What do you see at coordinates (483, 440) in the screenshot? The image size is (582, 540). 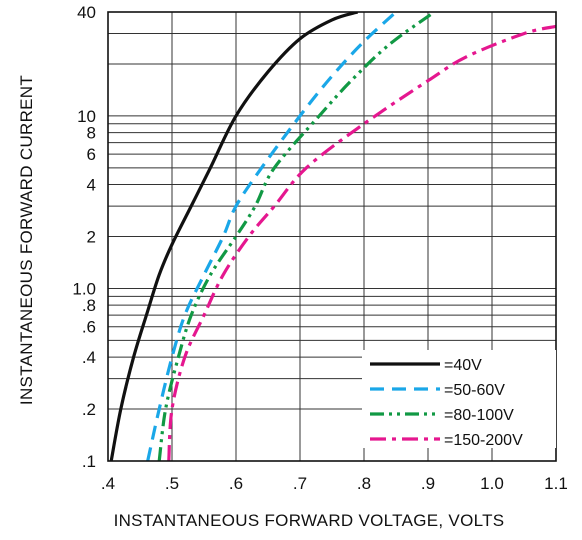 I see `legend-label-4: =150-200V` at bounding box center [483, 440].